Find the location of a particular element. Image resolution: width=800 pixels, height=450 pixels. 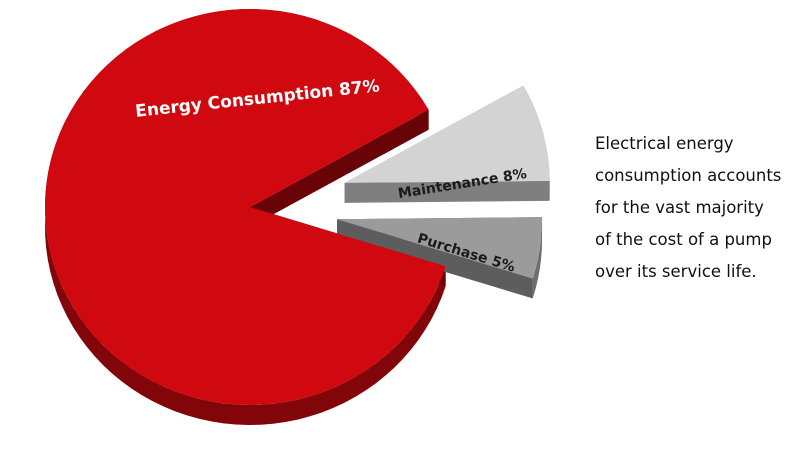

caption-line: of the cost of a pump is located at coordinates (683, 239).